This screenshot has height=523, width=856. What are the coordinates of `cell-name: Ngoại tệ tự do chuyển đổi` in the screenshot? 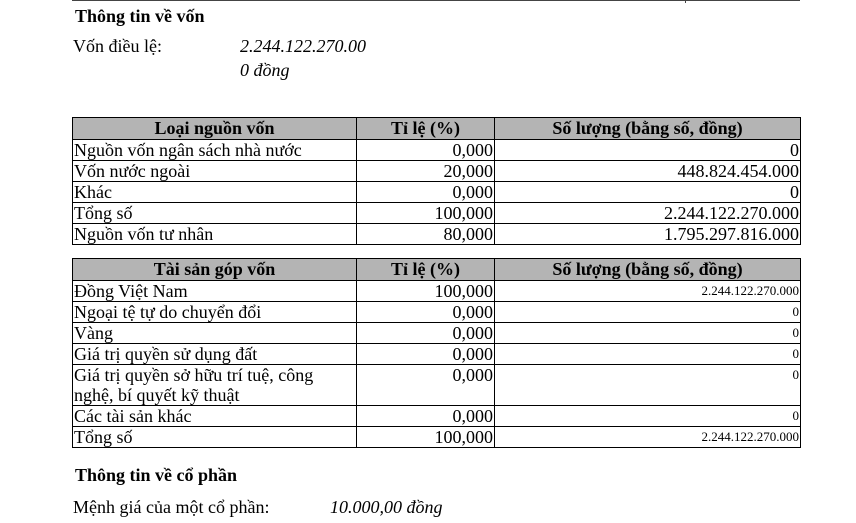 It's located at (214, 312).